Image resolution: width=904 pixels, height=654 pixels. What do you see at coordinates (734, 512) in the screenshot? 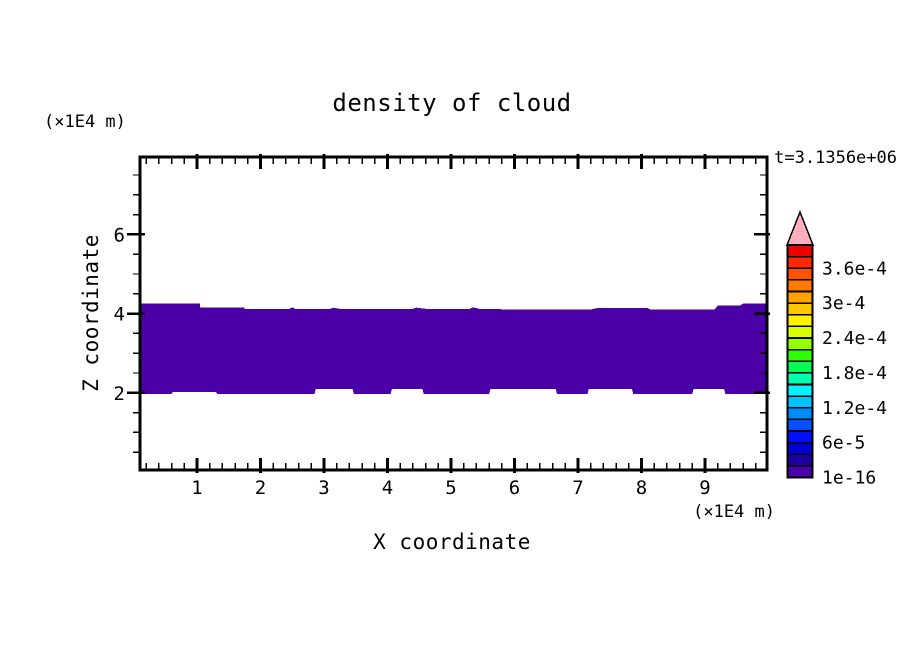
I see `x-axis-unit-label: (×1E4 m)` at bounding box center [734, 512].